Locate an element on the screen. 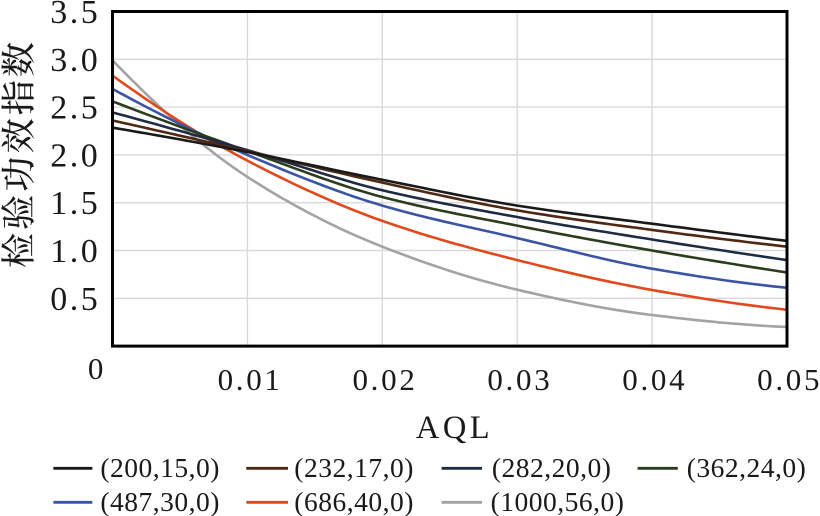 This screenshot has height=516, width=820. svg-text: 2.0 is located at coordinates (75, 155).